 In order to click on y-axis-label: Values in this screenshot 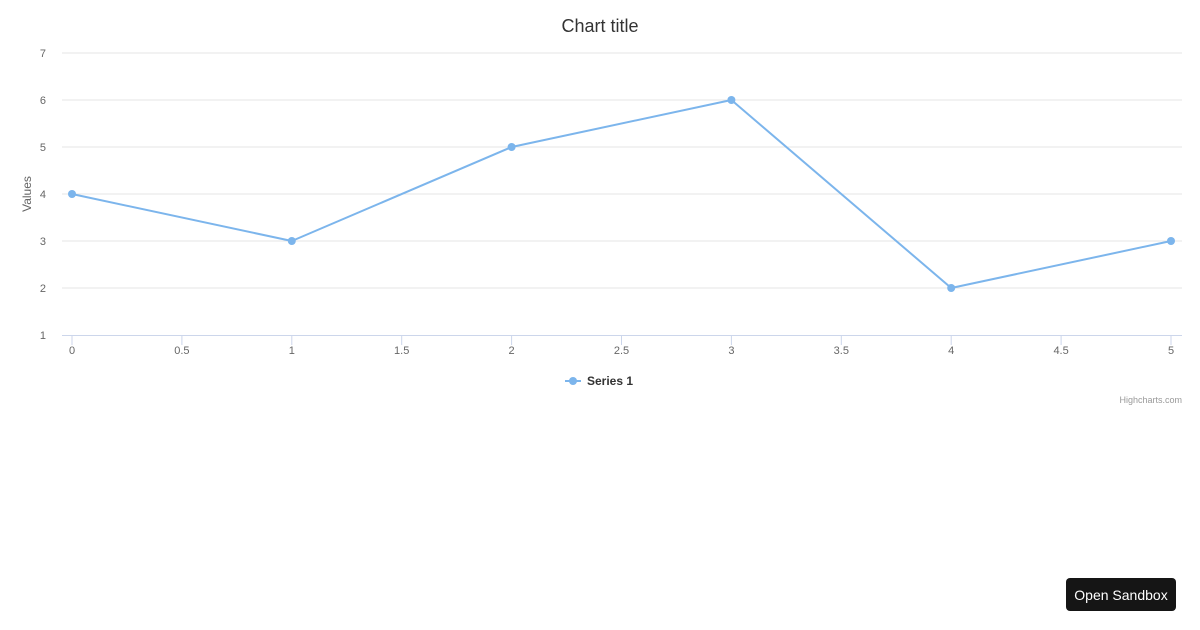, I will do `click(27, 194)`.